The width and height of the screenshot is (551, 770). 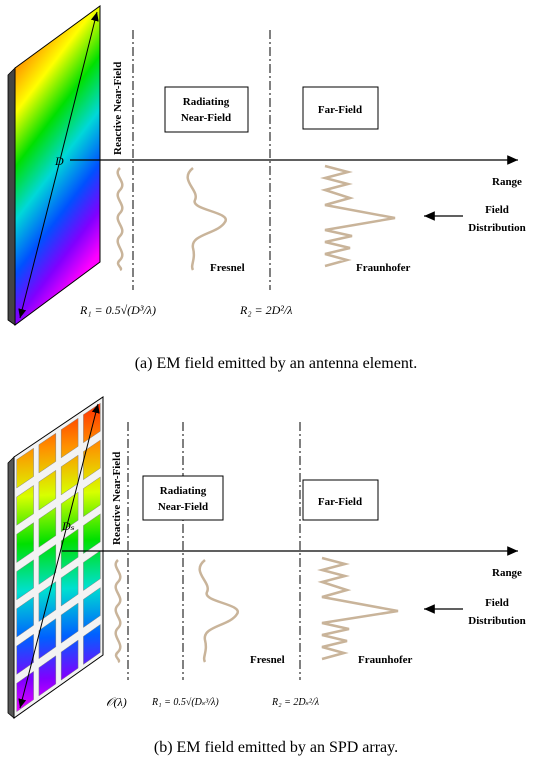 What do you see at coordinates (507, 573) in the screenshot?
I see `range-label-b: Range` at bounding box center [507, 573].